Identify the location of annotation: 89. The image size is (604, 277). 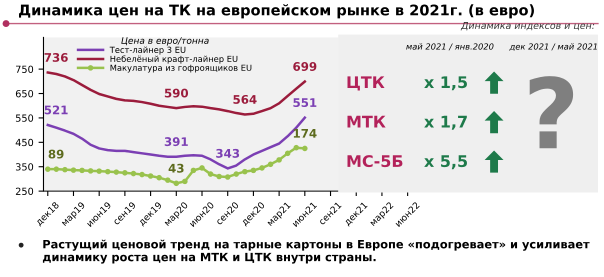
(56, 154).